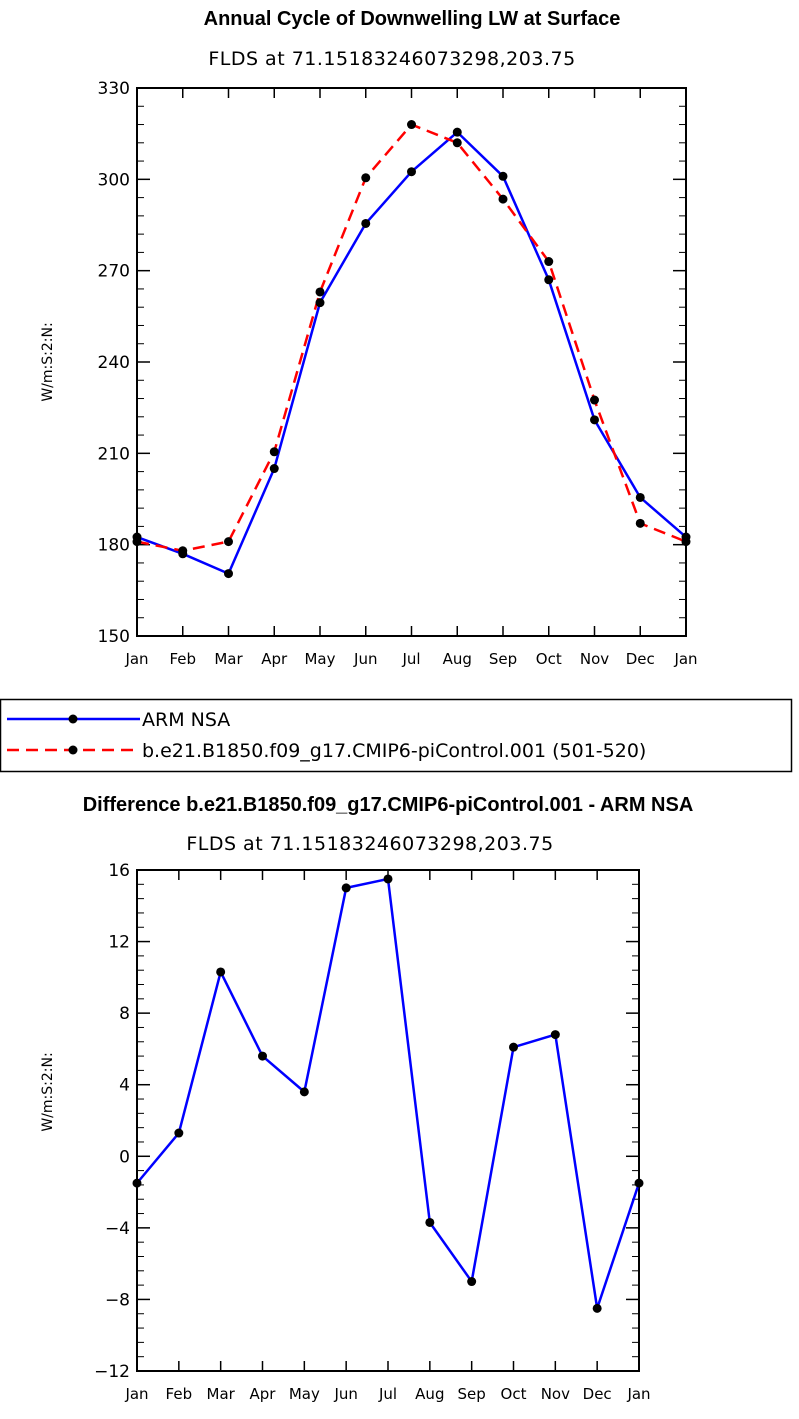 Image resolution: width=799 pixels, height=1419 pixels. Describe the element at coordinates (114, 272) in the screenshot. I see `annual-cycle-y-tick-label: 270` at that location.